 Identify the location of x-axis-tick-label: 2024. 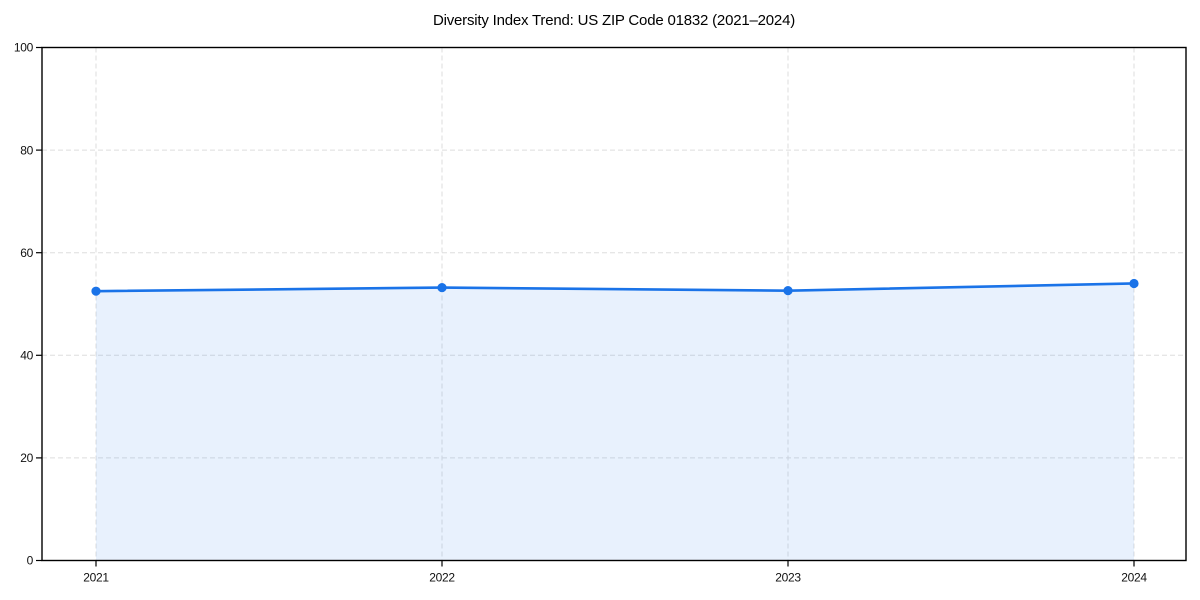
(1134, 578).